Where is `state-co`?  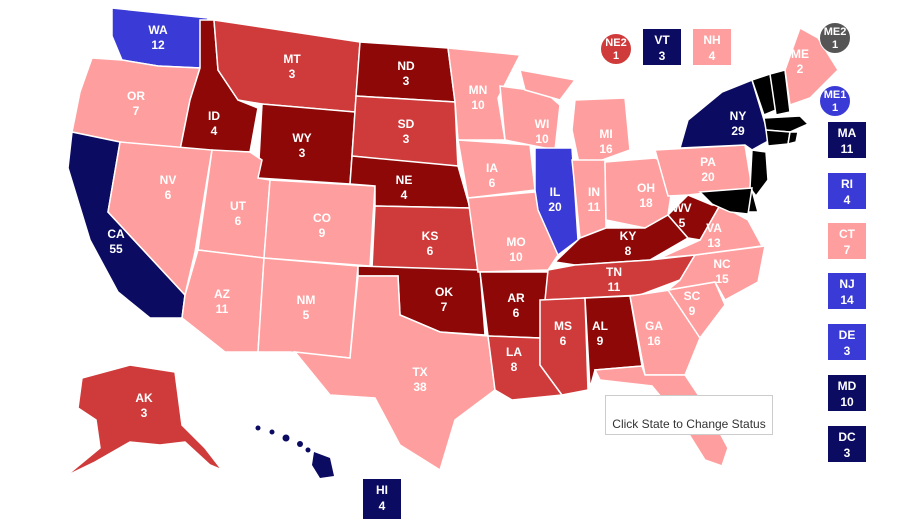
state-co is located at coordinates (319, 223).